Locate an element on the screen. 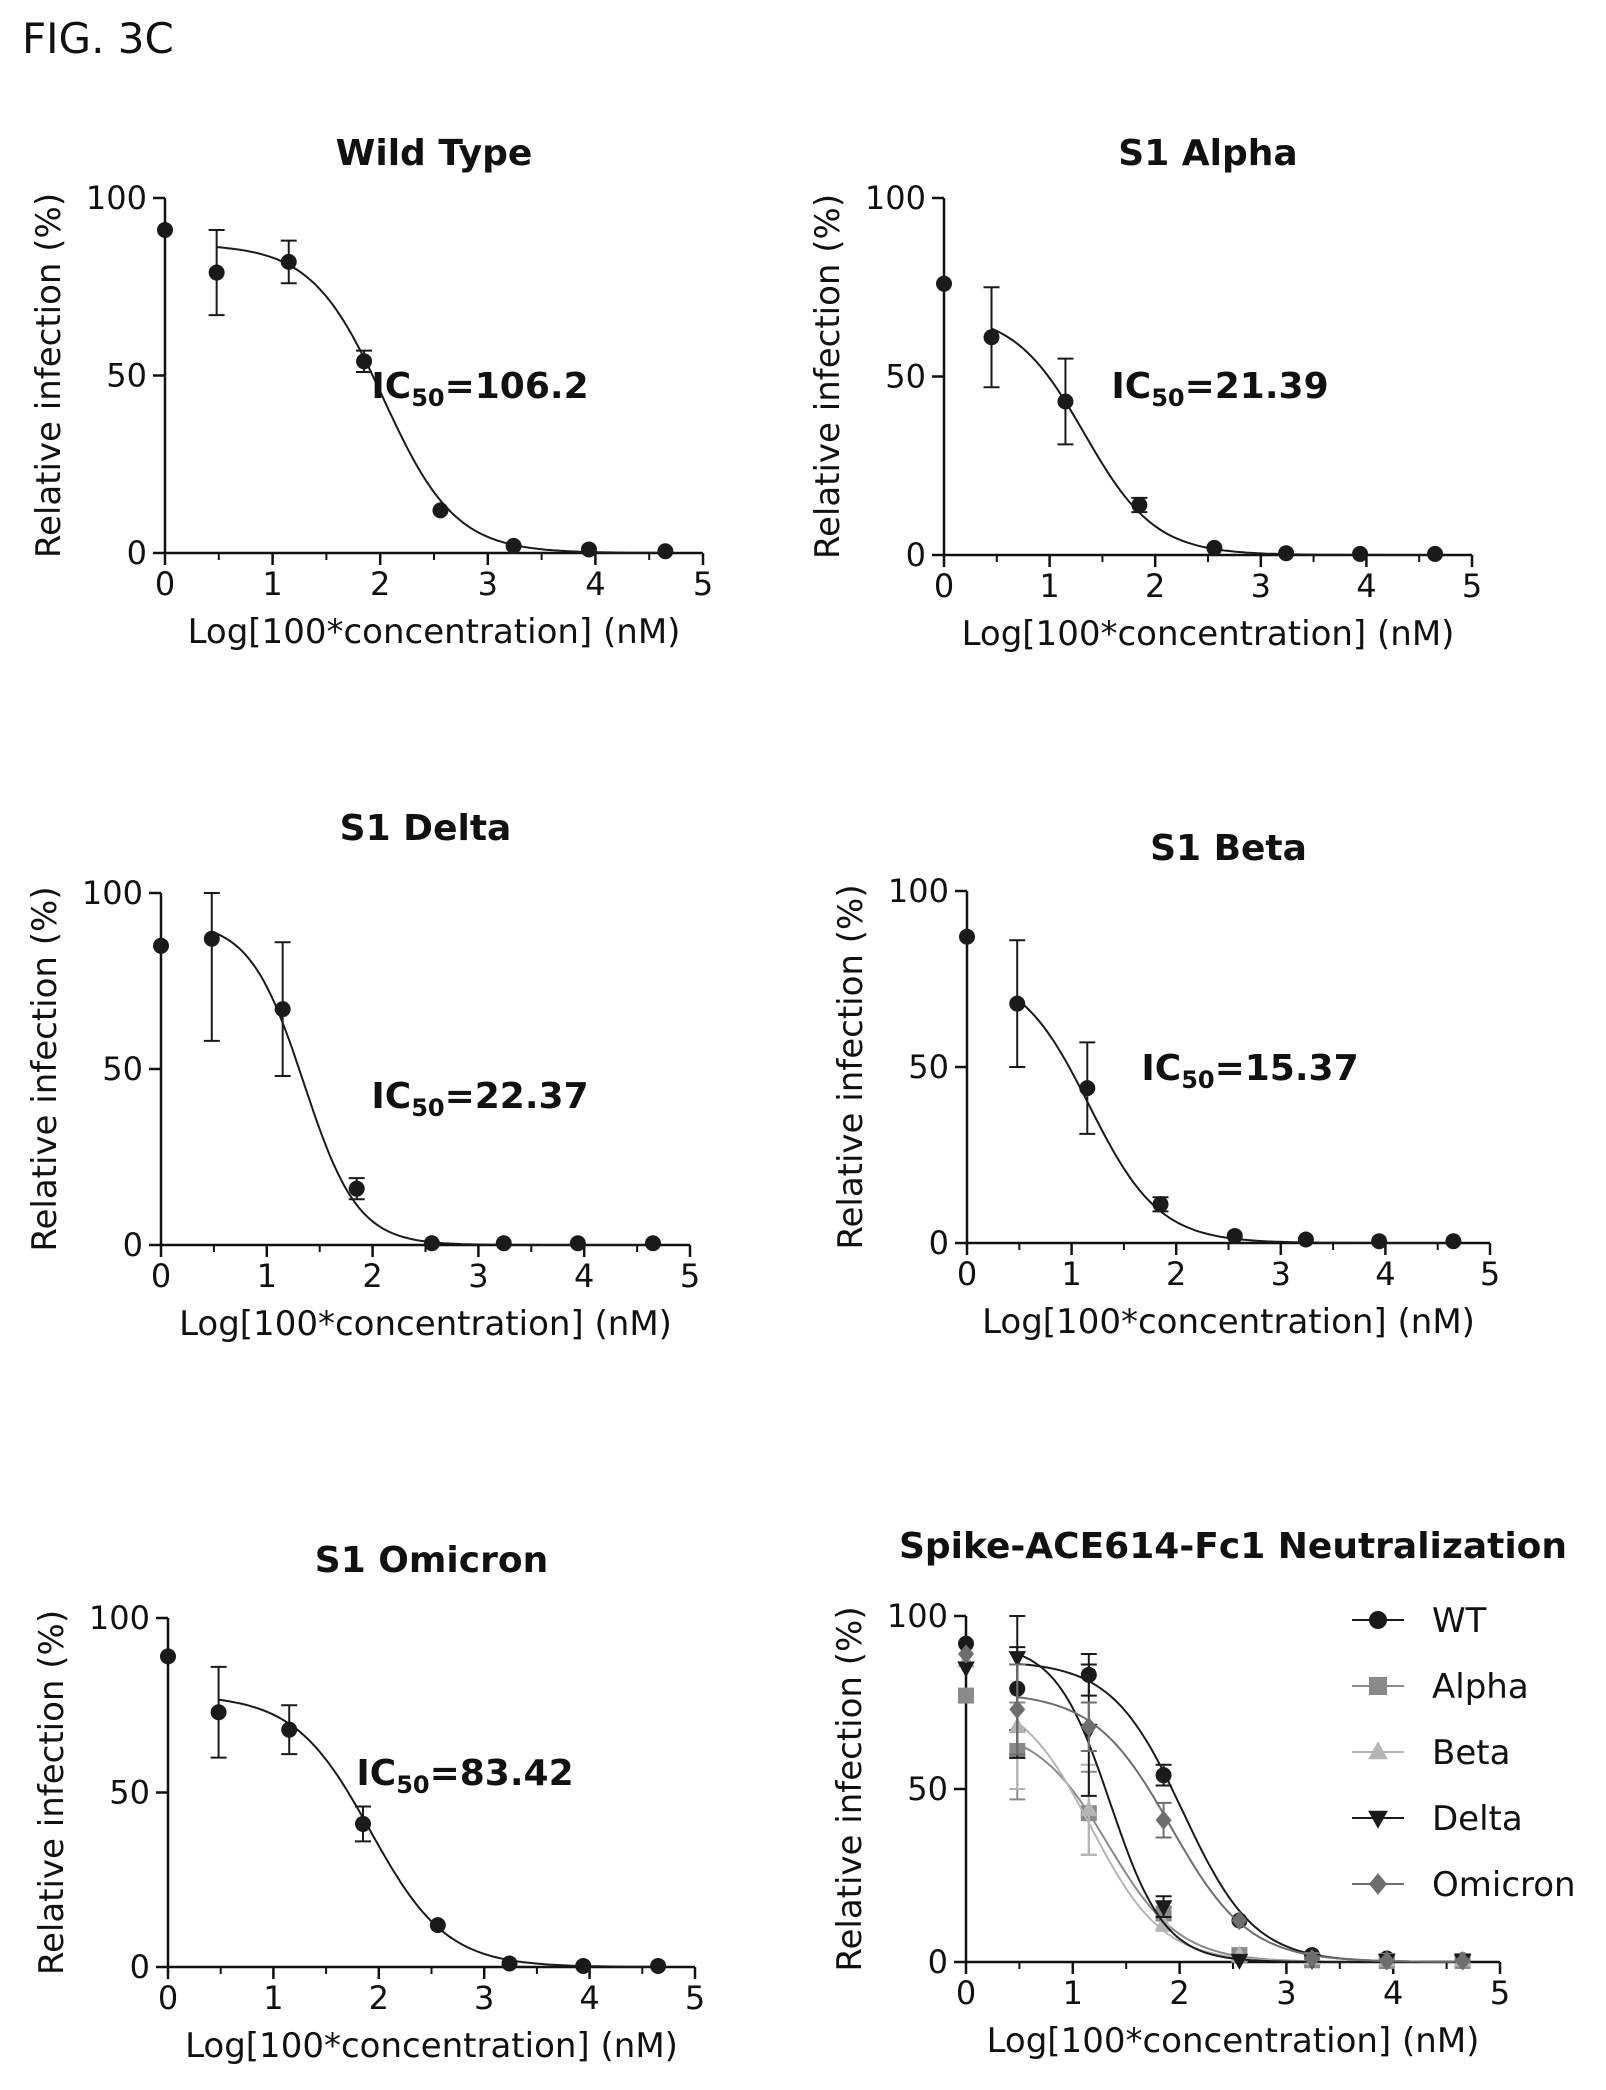 This screenshot has width=1606, height=2090. legend-item: Alpha is located at coordinates (1440, 1687).